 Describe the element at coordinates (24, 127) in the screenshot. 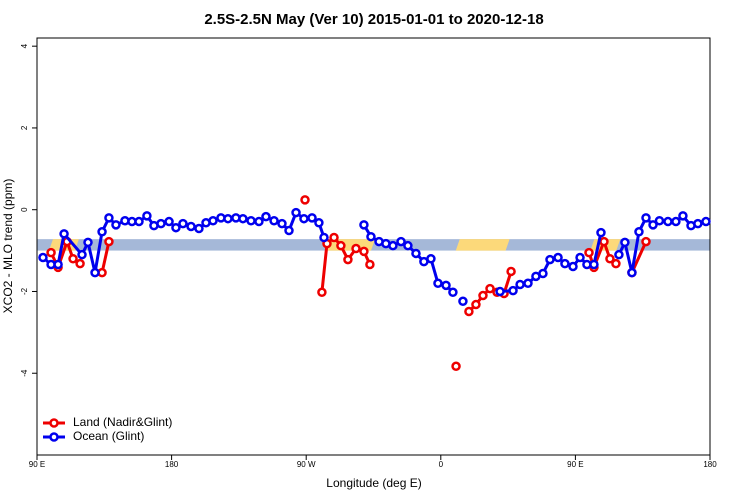

I see `y-tick-label: 2` at that location.